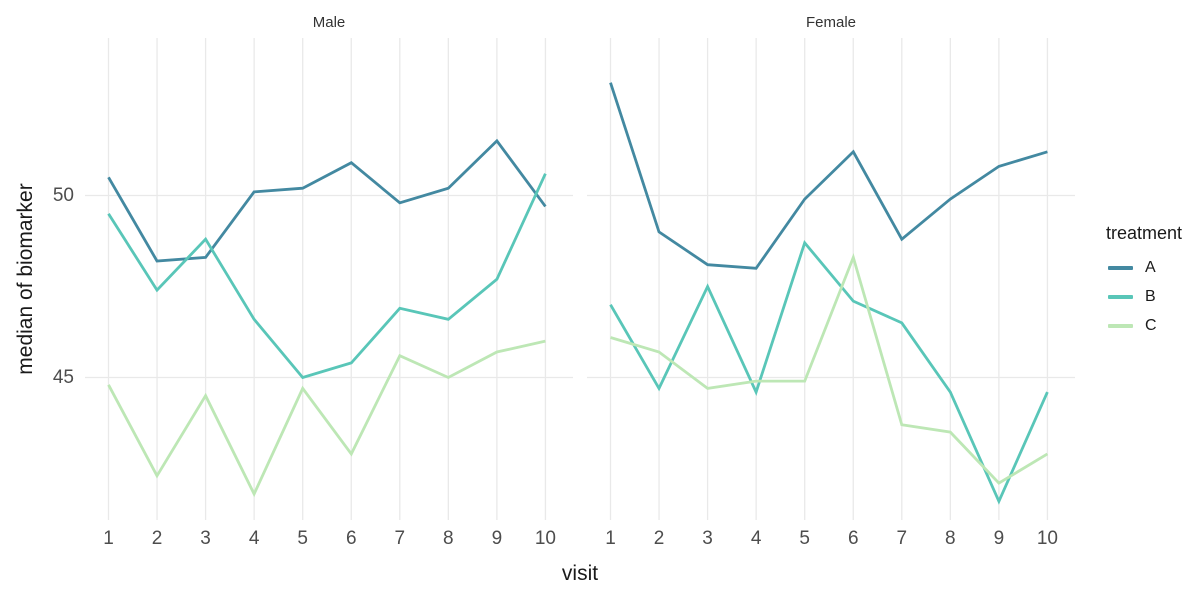  I want to click on x-axis-ticks-female: 1 2 3 4 5 6 7 8 9 10, so click(831, 540).